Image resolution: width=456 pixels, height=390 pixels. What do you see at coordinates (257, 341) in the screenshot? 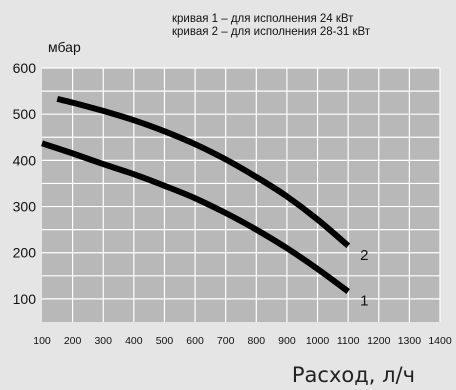
I see `x-tick-label: 800` at bounding box center [257, 341].